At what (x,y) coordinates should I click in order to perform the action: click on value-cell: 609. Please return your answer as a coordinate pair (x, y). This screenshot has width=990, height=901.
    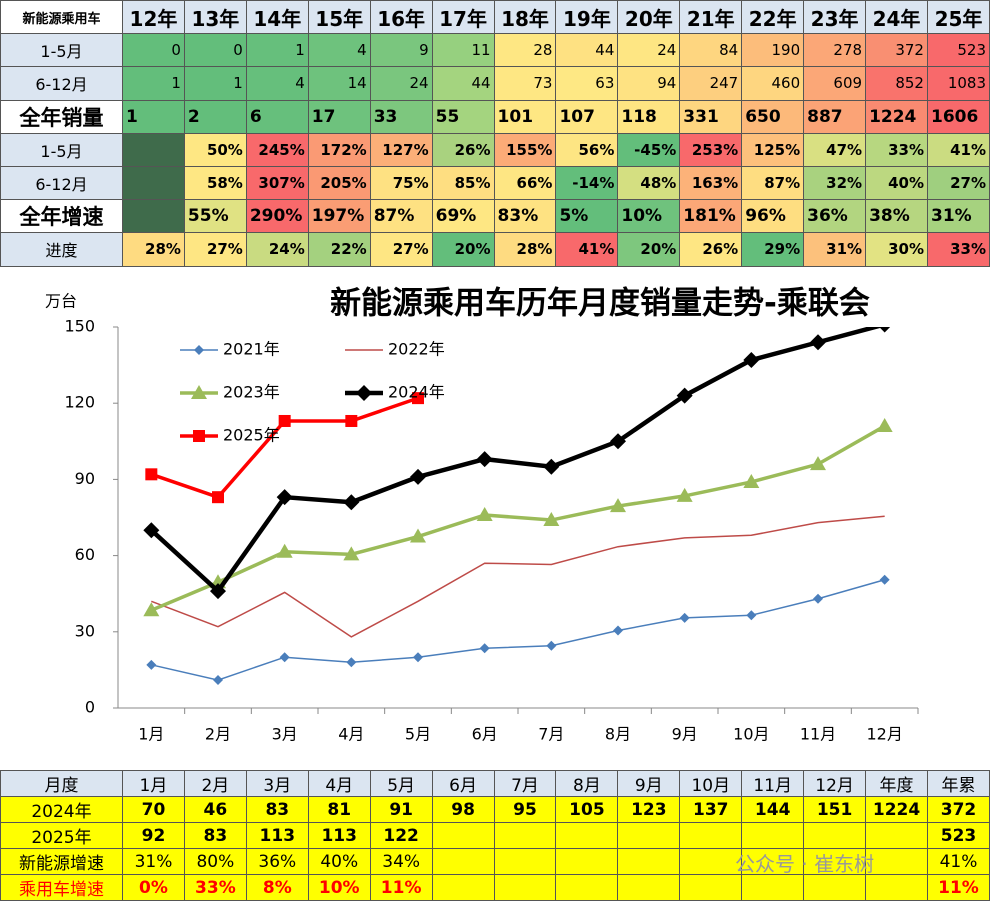
    Looking at the image, I should click on (835, 83).